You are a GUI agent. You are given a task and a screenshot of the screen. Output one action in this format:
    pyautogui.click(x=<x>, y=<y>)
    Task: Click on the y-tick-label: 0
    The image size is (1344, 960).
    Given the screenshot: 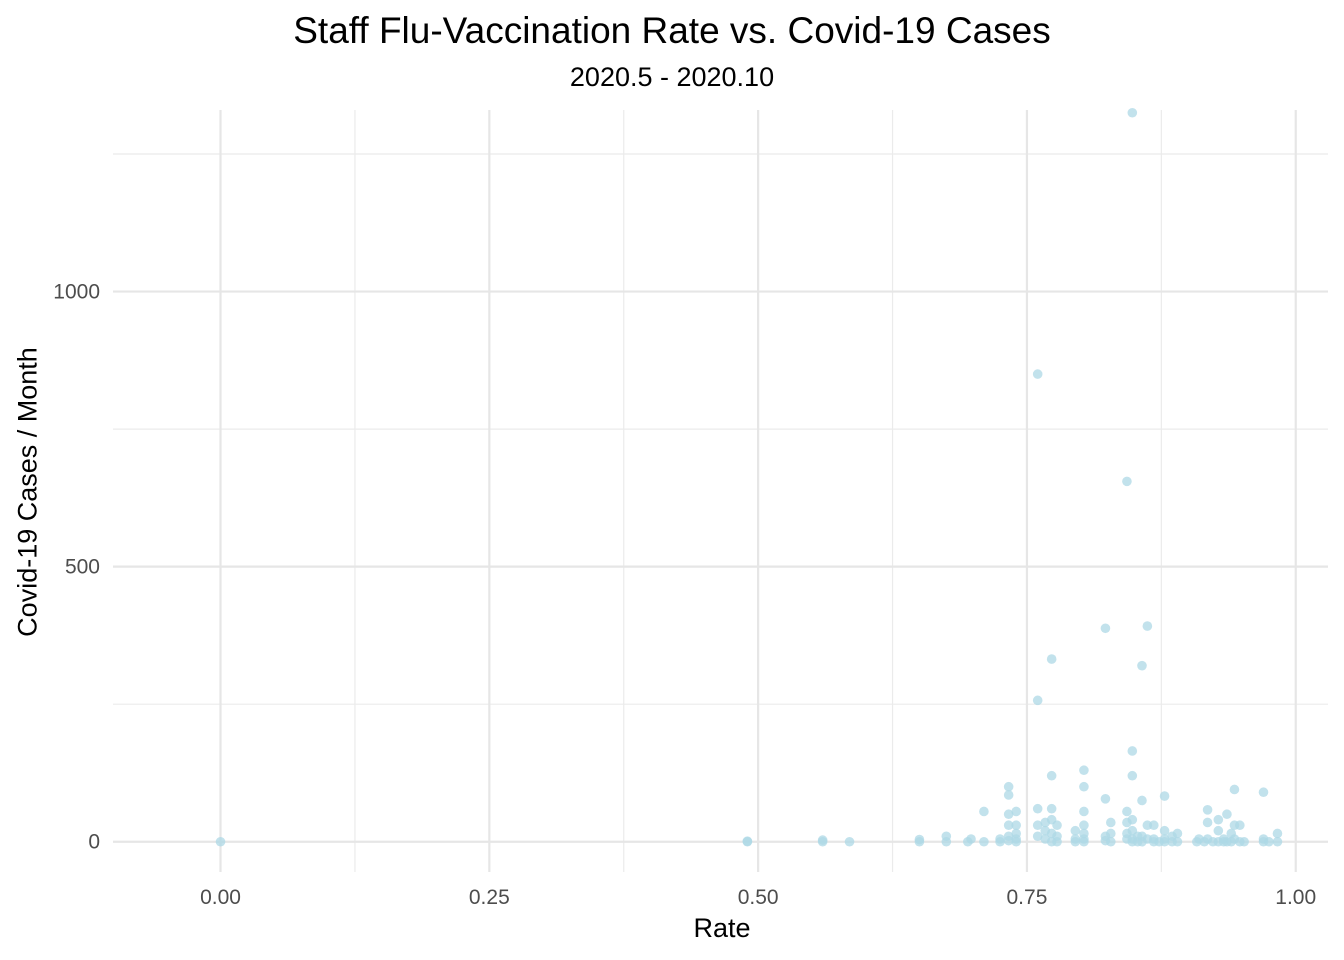 What is the action you would take?
    pyautogui.click(x=94, y=842)
    